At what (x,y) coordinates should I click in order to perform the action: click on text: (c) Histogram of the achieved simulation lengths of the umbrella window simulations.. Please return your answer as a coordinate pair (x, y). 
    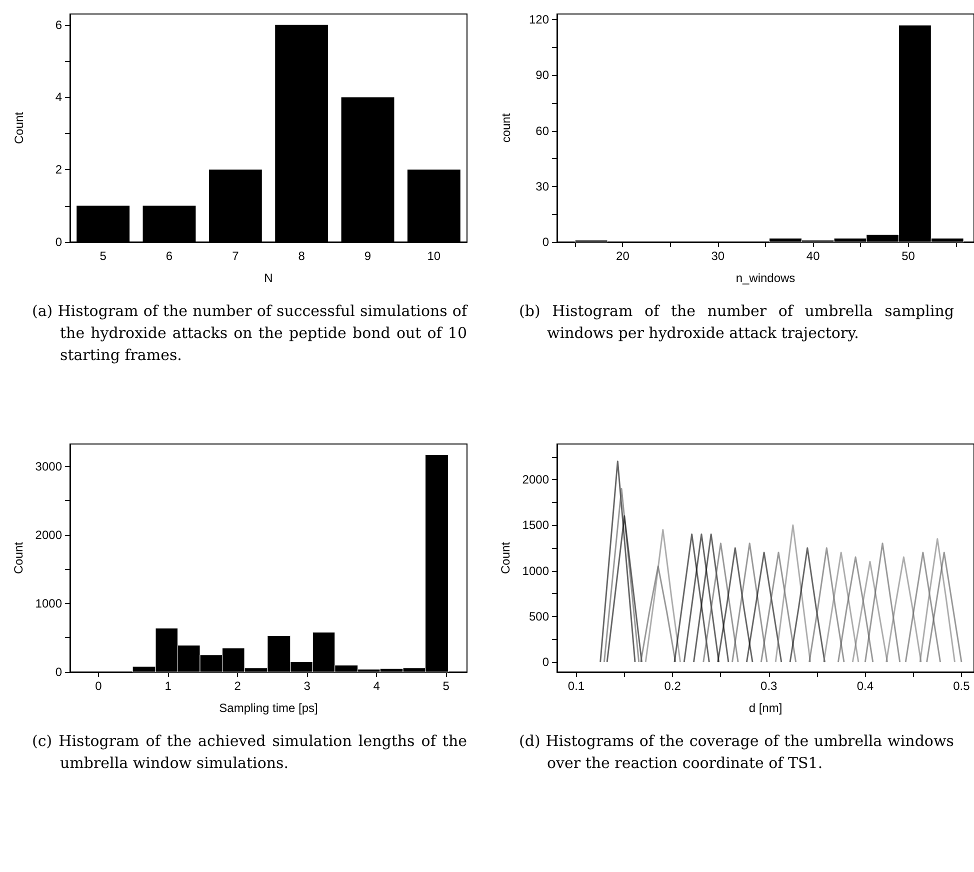
    Looking at the image, I should click on (249, 752).